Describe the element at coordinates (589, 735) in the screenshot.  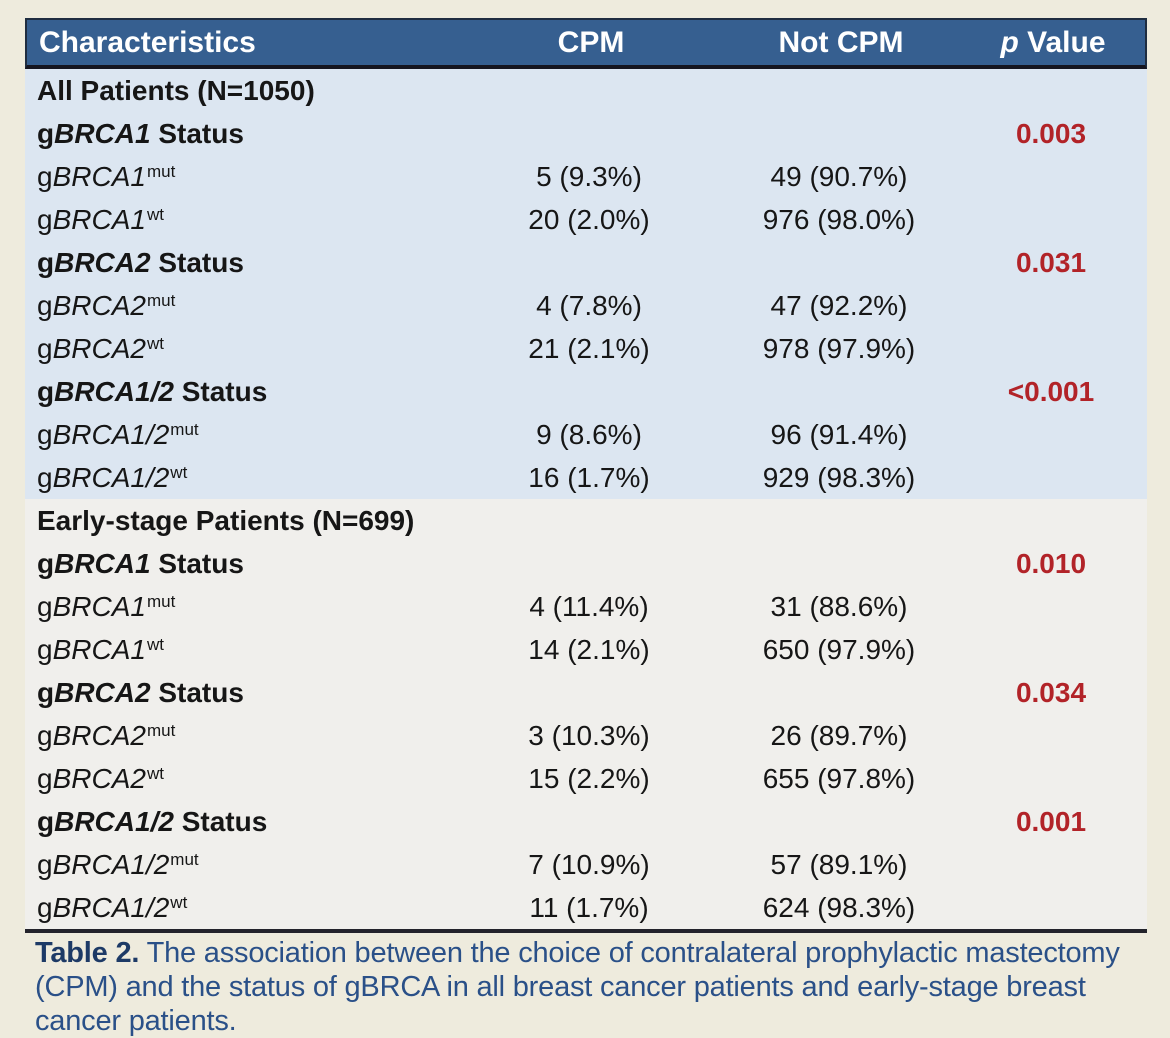
I see `cpm-cell: 3 (10.3%)` at that location.